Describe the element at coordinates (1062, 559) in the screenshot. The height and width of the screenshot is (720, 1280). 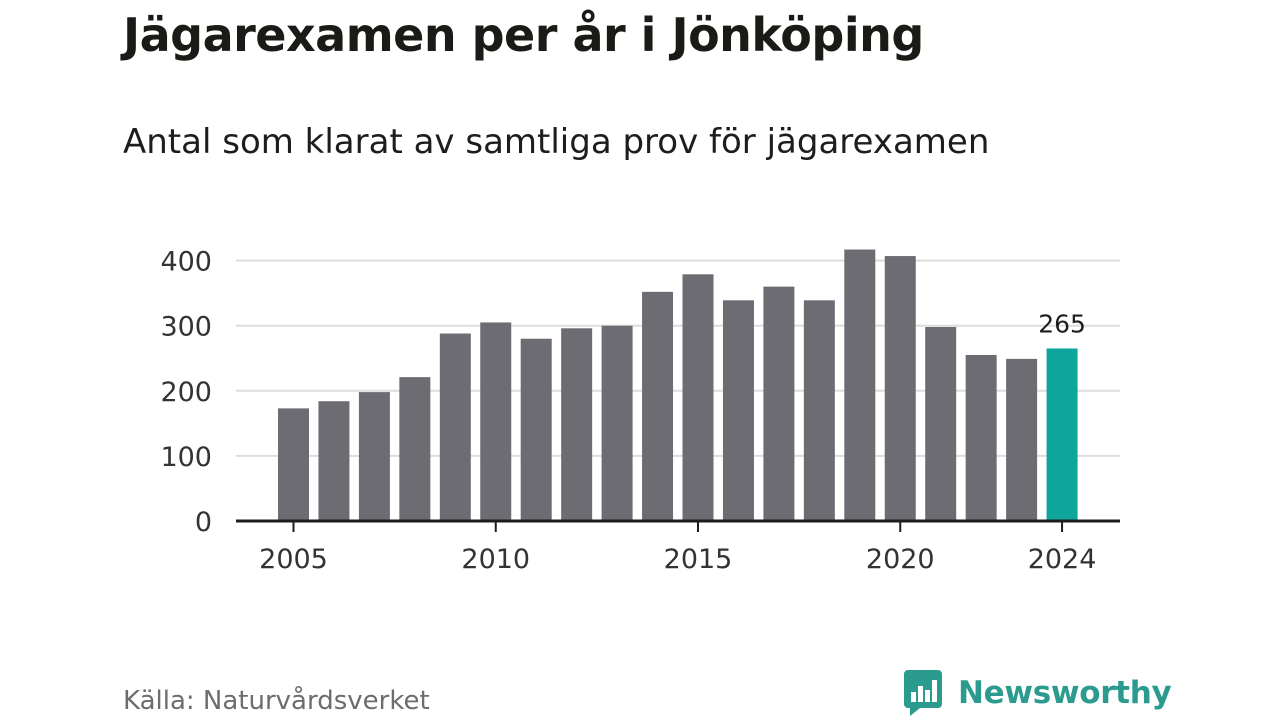
I see `x-tick-label: 2024` at that location.